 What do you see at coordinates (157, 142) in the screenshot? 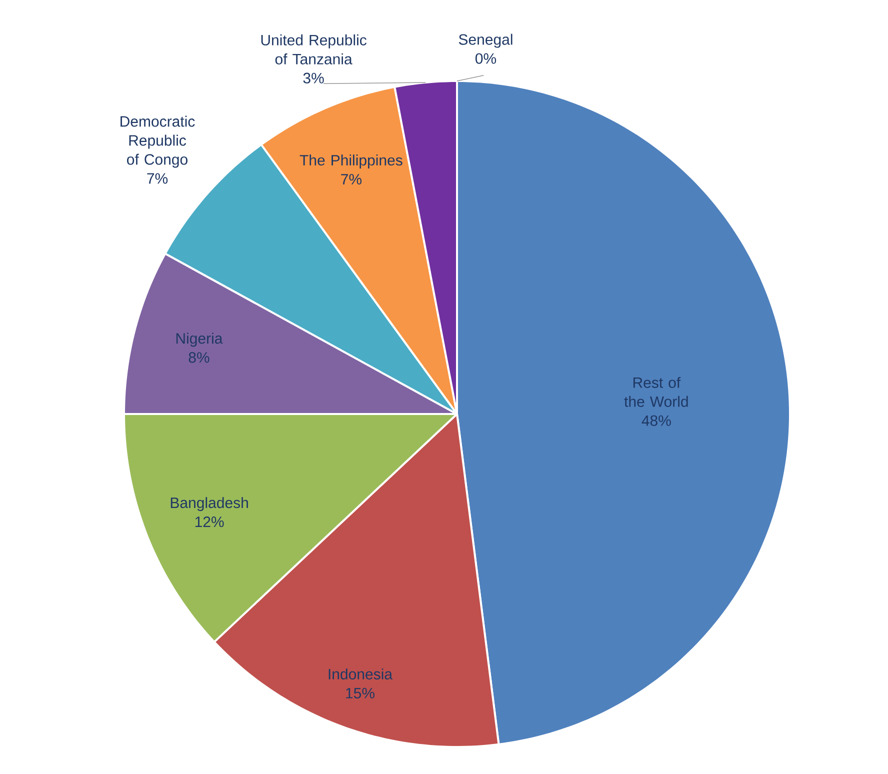
I see `slice-label: Democratic Republic of Congo` at bounding box center [157, 142].